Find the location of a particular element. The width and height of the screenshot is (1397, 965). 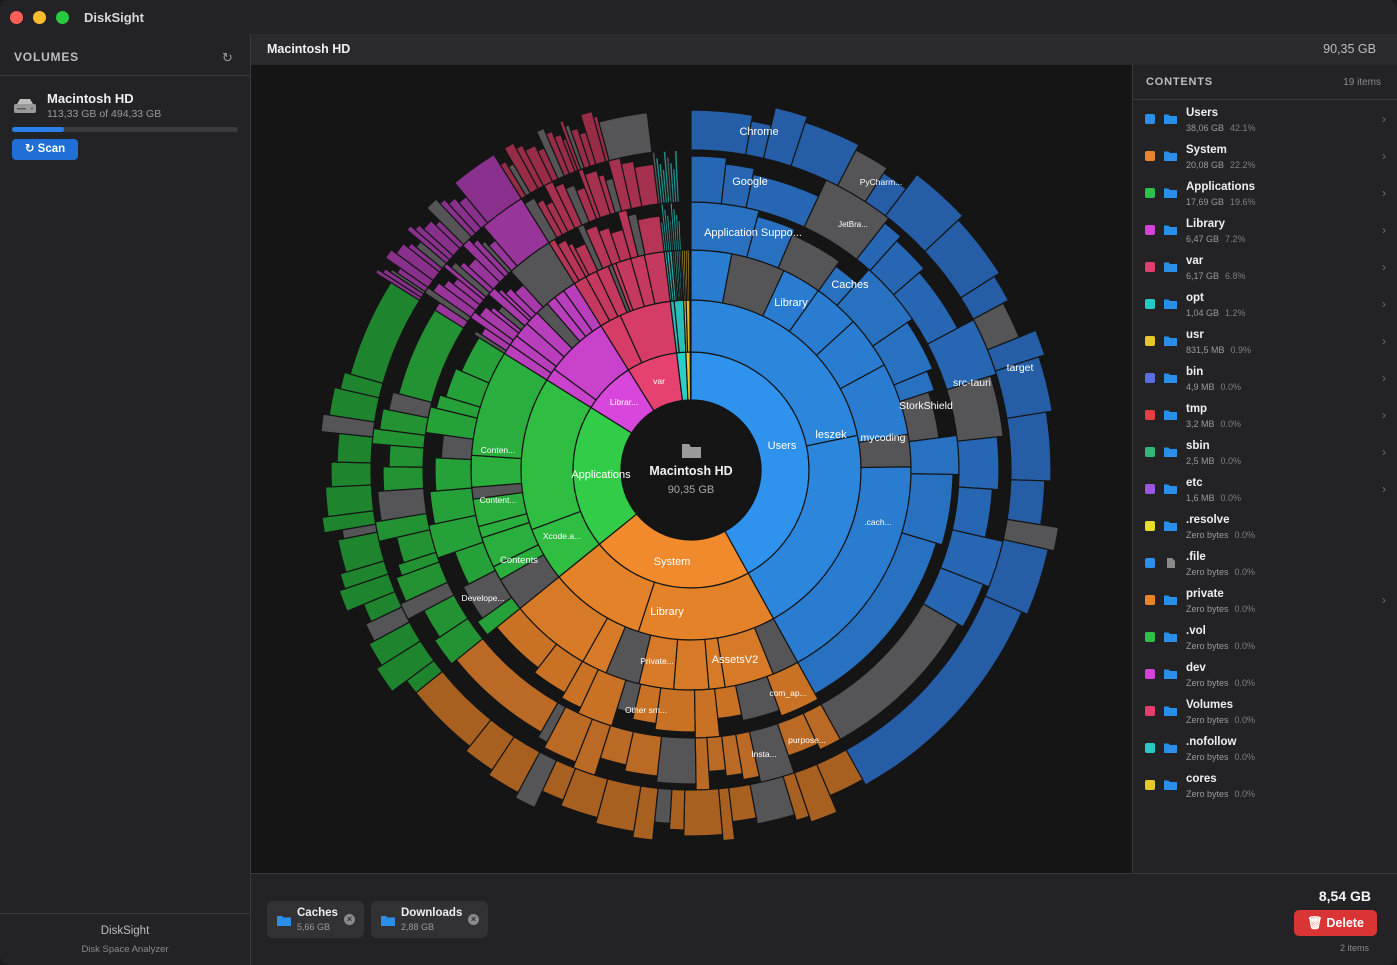

contents-row: private Zero bytes 0.0% › is located at coordinates (1265, 602).